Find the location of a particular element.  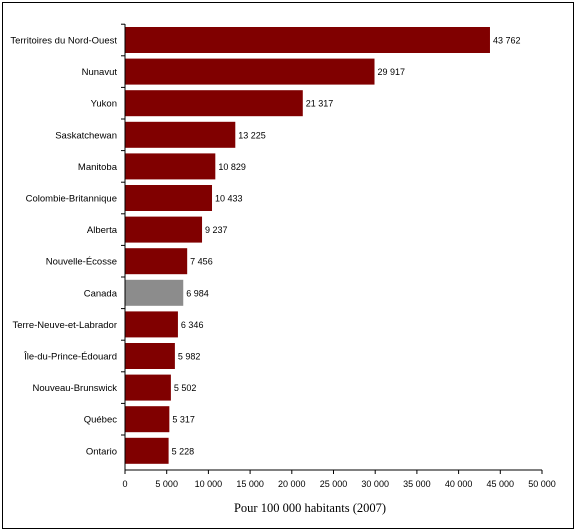

value-label: 7 456 is located at coordinates (201, 262).